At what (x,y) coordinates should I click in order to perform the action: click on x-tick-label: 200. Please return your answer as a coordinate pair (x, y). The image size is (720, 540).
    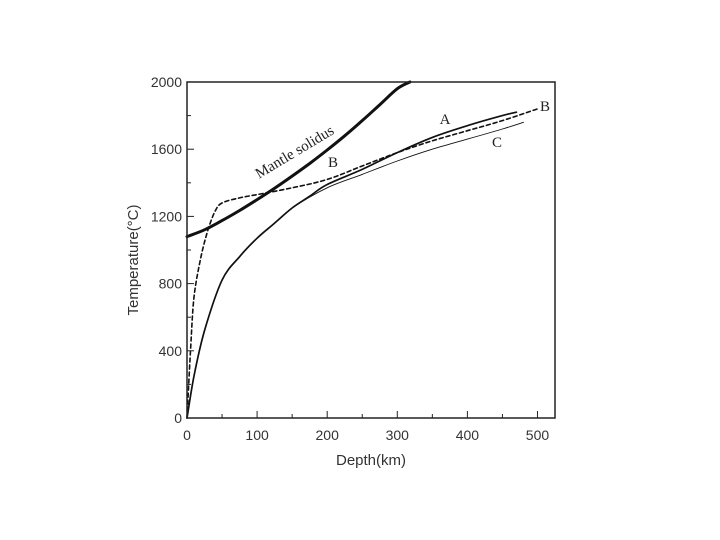
    Looking at the image, I should click on (328, 435).